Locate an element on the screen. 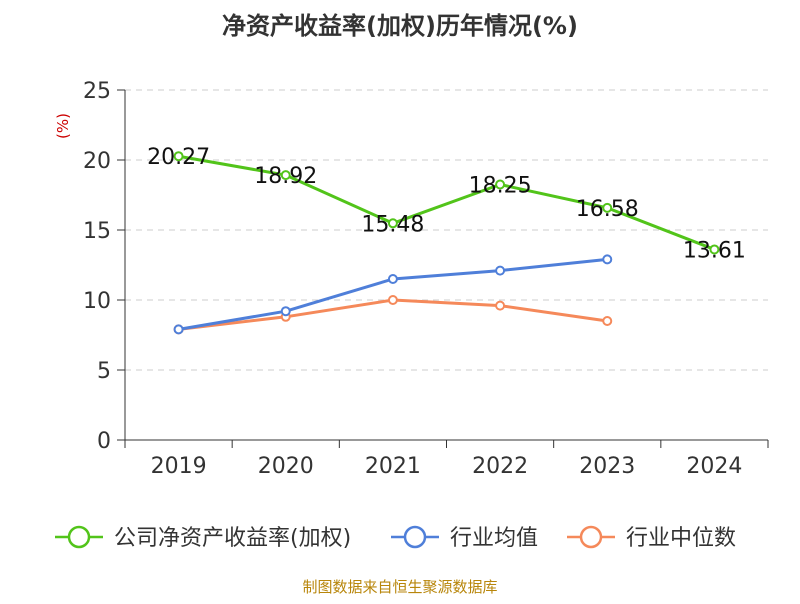  legend-item-label: 行业均值 is located at coordinates (494, 538).